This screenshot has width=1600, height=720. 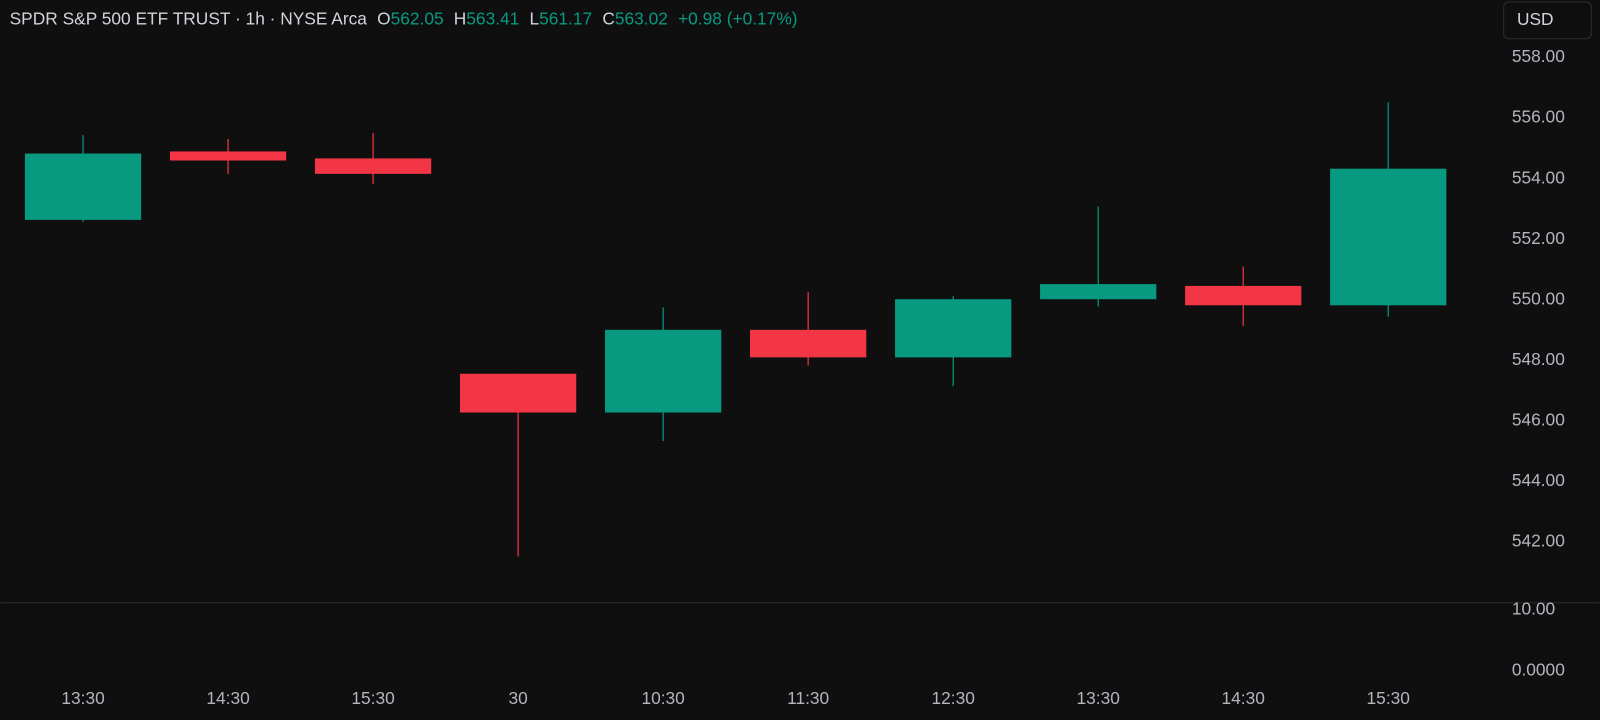 What do you see at coordinates (383, 18) in the screenshot?
I see `open-label: O` at bounding box center [383, 18].